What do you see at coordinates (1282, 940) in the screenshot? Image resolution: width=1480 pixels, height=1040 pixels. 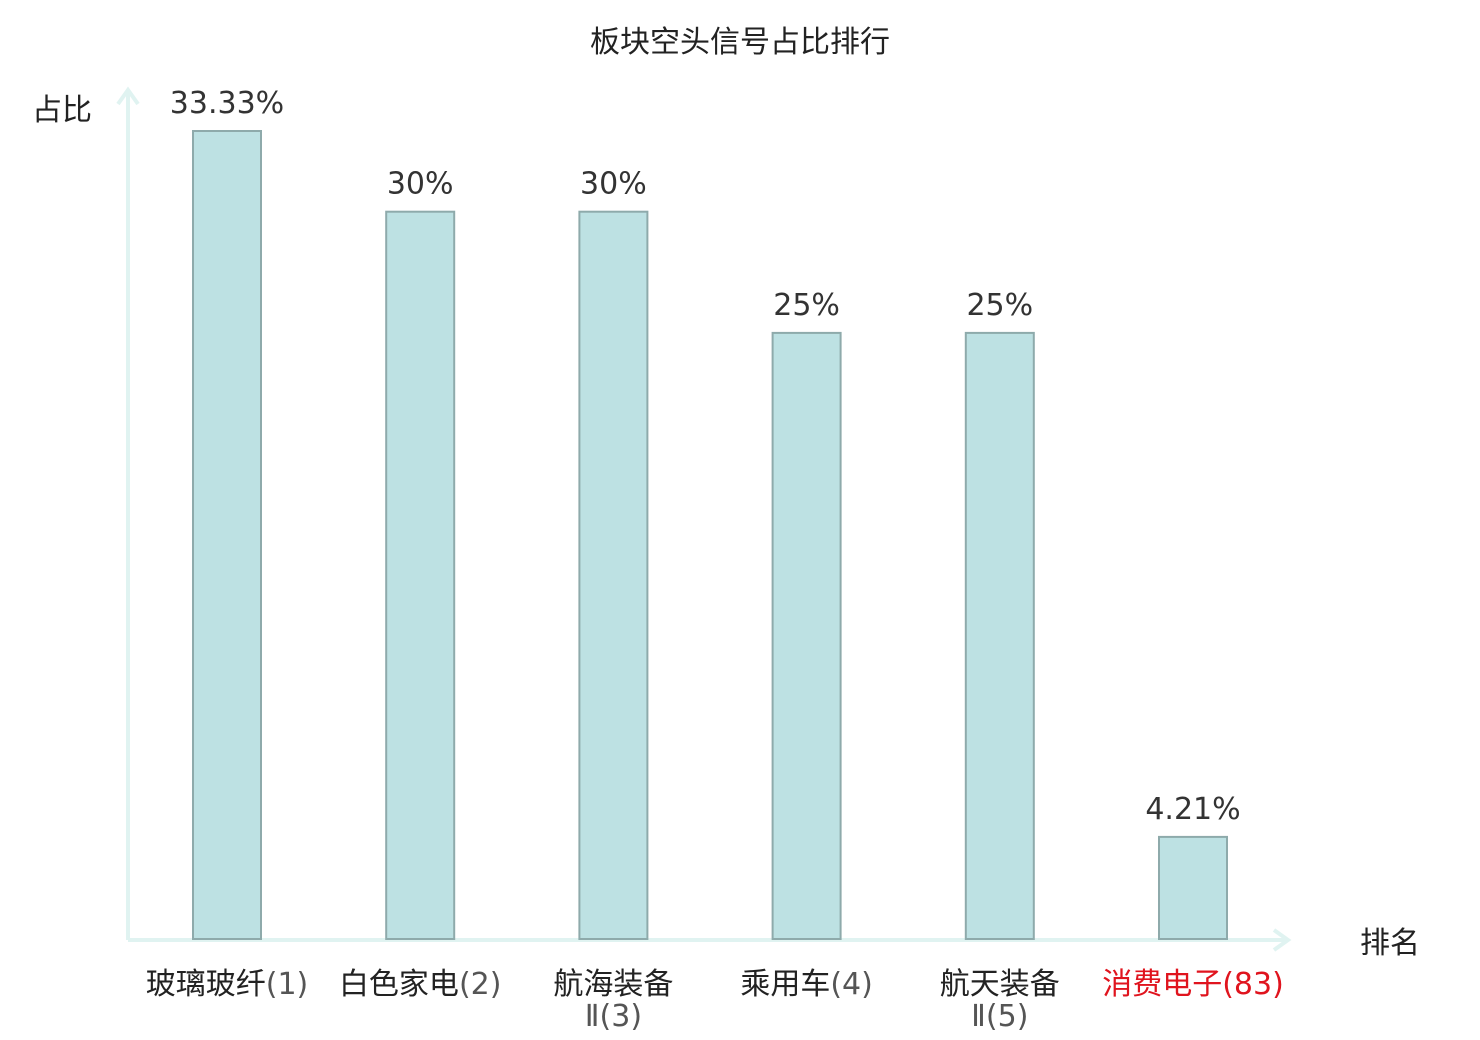 I see `x-axis-arrow` at bounding box center [1282, 940].